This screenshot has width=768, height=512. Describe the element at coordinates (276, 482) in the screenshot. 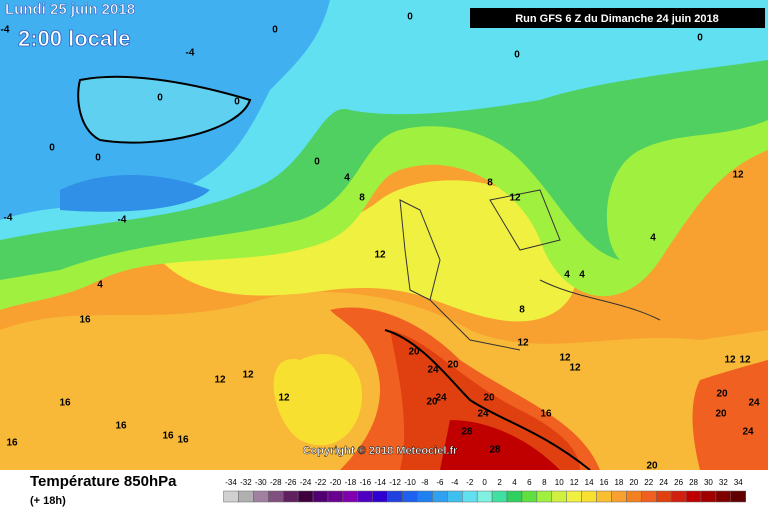

I see `scale-label: -28` at that location.